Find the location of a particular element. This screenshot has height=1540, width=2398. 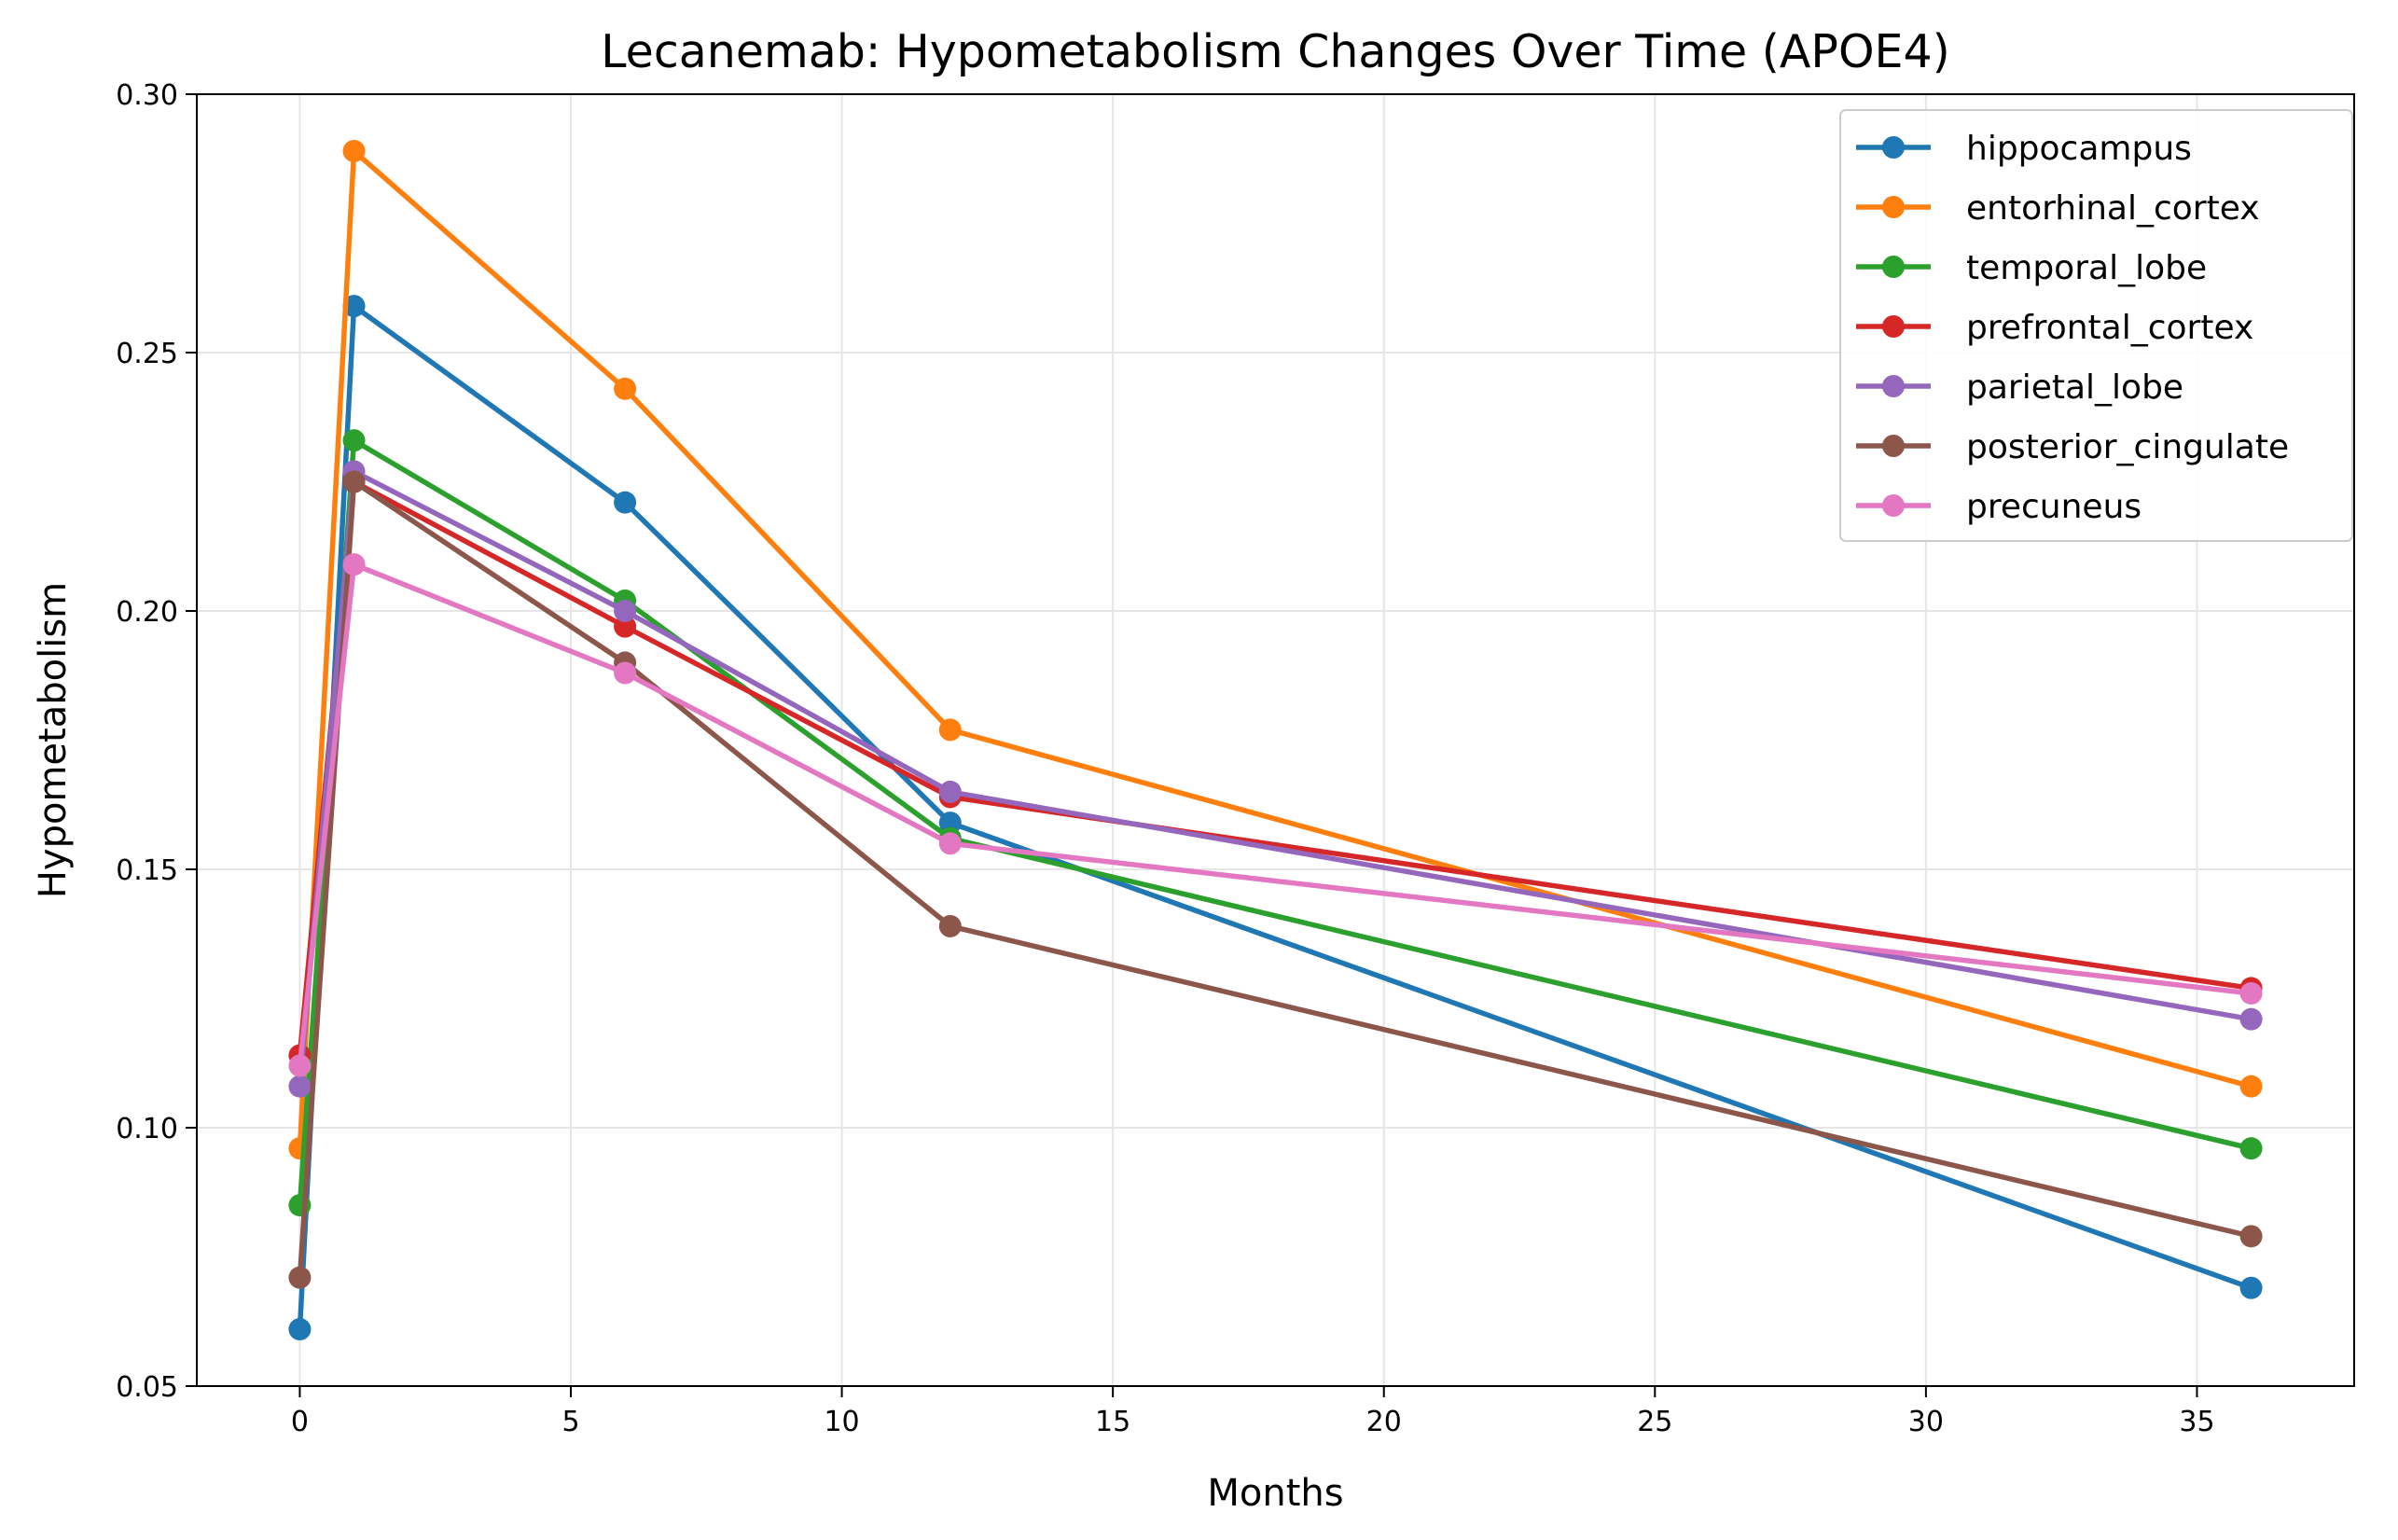

x-tick-label: 15 is located at coordinates (1113, 1422).